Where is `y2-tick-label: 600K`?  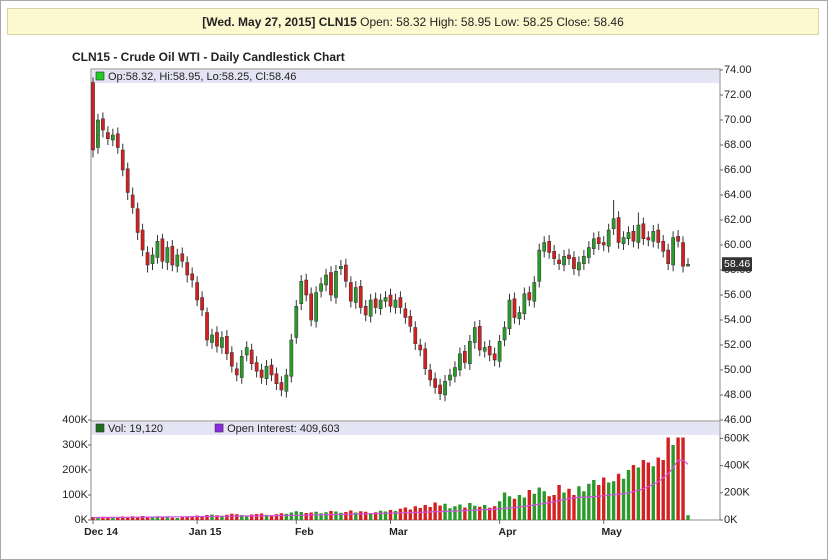 y2-tick-label: 600K is located at coordinates (737, 438).